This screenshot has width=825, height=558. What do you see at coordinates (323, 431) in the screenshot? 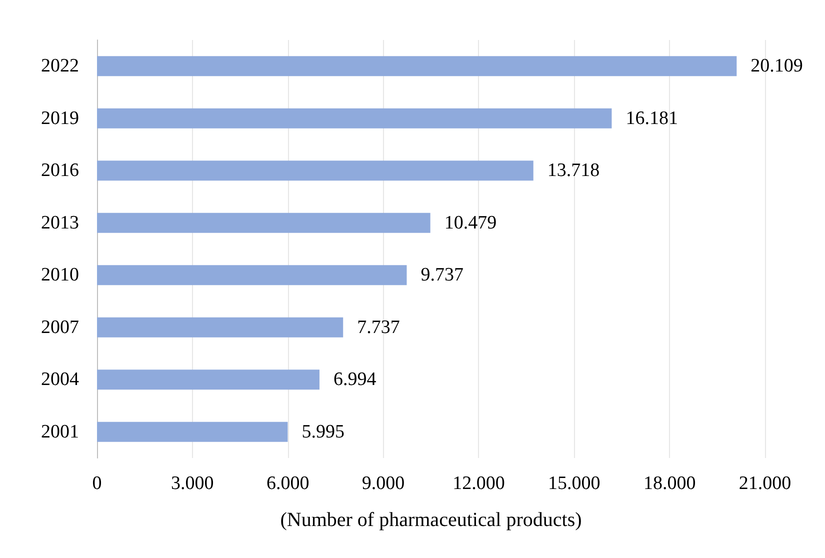
I see `data-label: 5.995` at bounding box center [323, 431].